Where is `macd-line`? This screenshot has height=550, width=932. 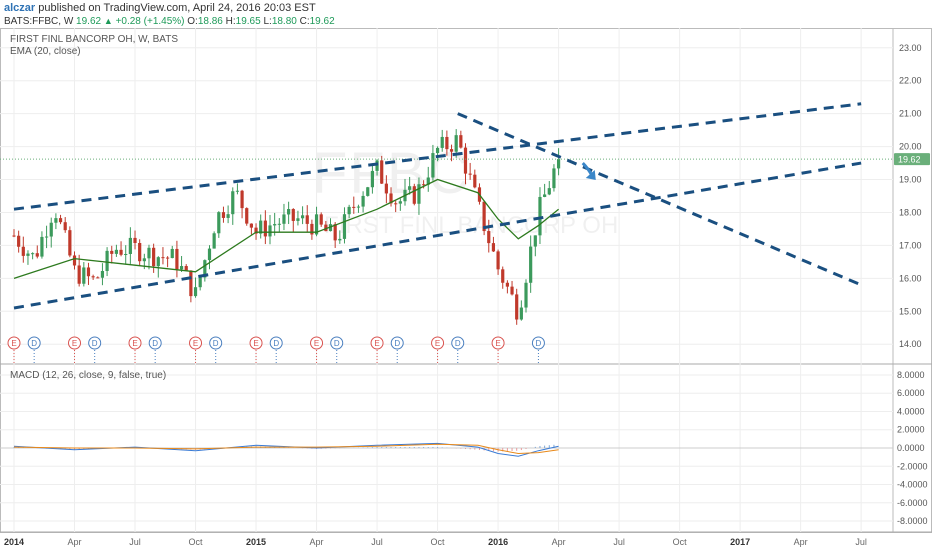 macd-line is located at coordinates (286, 449).